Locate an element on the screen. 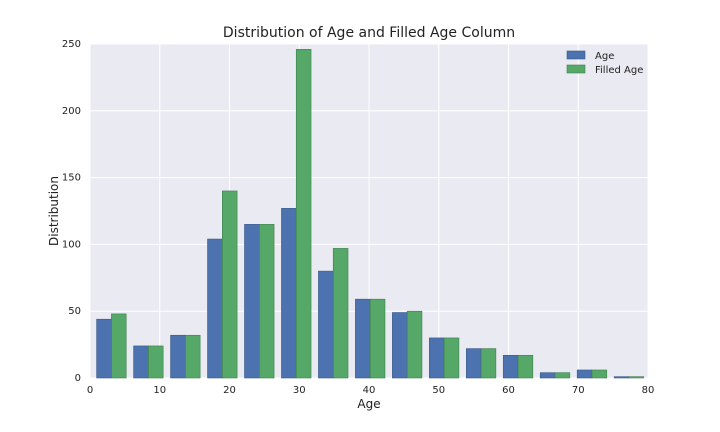 This screenshot has height=432, width=720. x-tick-label: 80 is located at coordinates (648, 390).